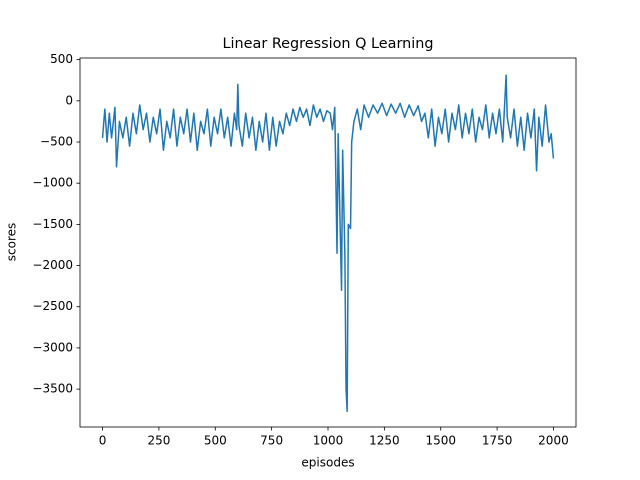  I want to click on y-tick-label: −3500, so click(52, 389).